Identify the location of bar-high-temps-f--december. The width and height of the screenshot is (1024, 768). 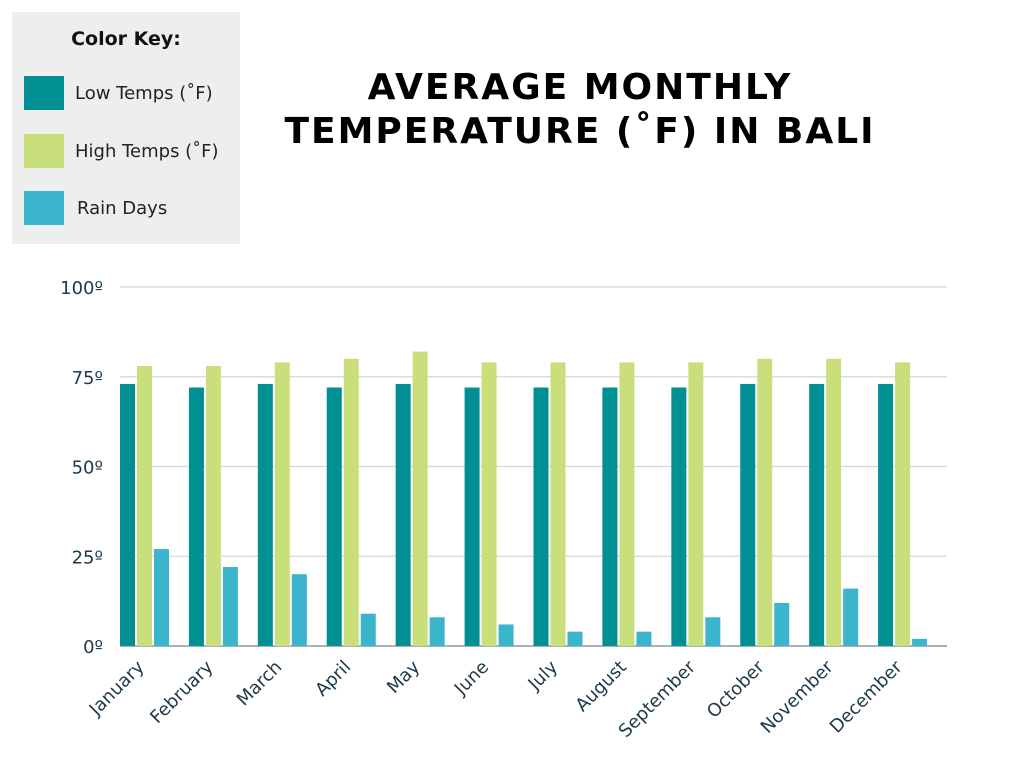
(903, 504).